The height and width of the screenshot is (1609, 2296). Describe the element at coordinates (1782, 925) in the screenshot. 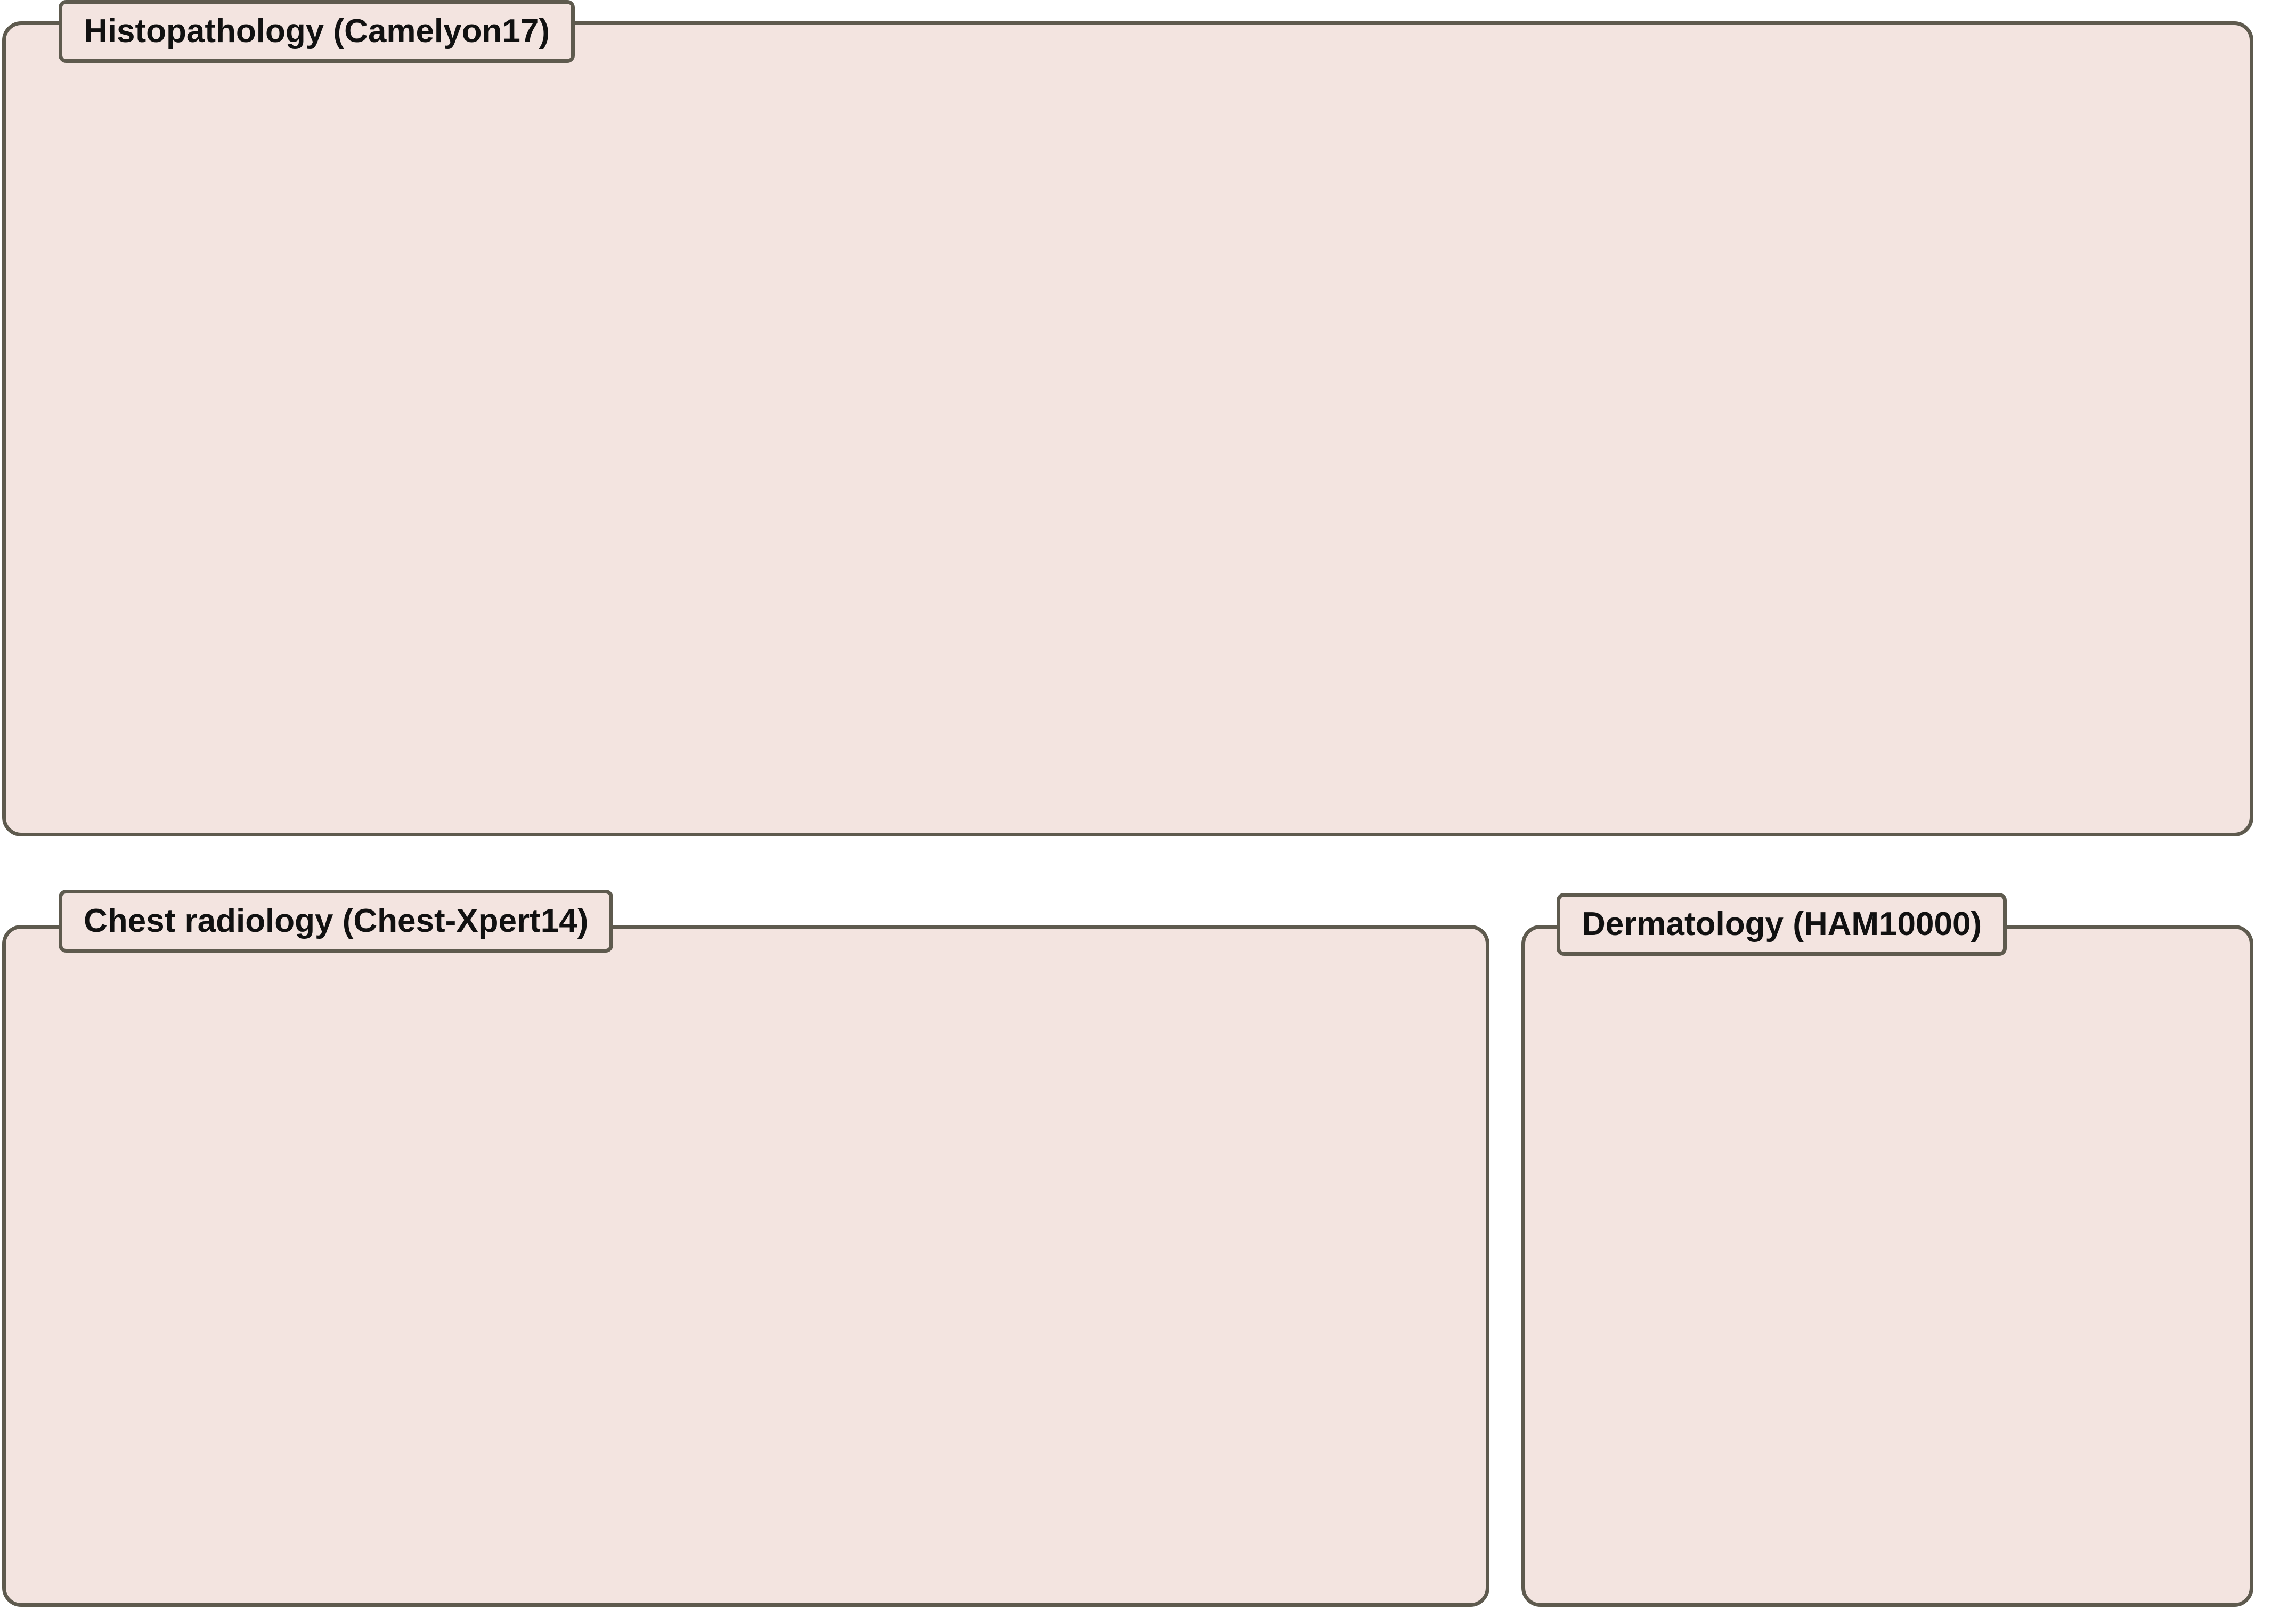

I see `dermatology-title: Dermatology (HAM10000)` at that location.